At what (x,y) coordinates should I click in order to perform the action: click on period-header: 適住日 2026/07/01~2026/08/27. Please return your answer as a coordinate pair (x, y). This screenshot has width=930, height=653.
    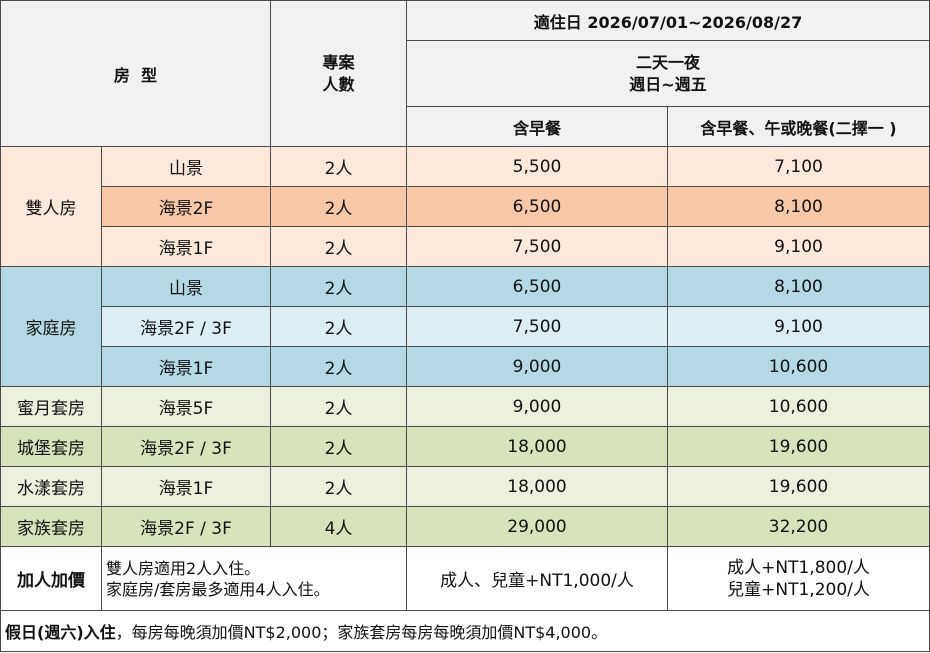
    Looking at the image, I should click on (667, 20).